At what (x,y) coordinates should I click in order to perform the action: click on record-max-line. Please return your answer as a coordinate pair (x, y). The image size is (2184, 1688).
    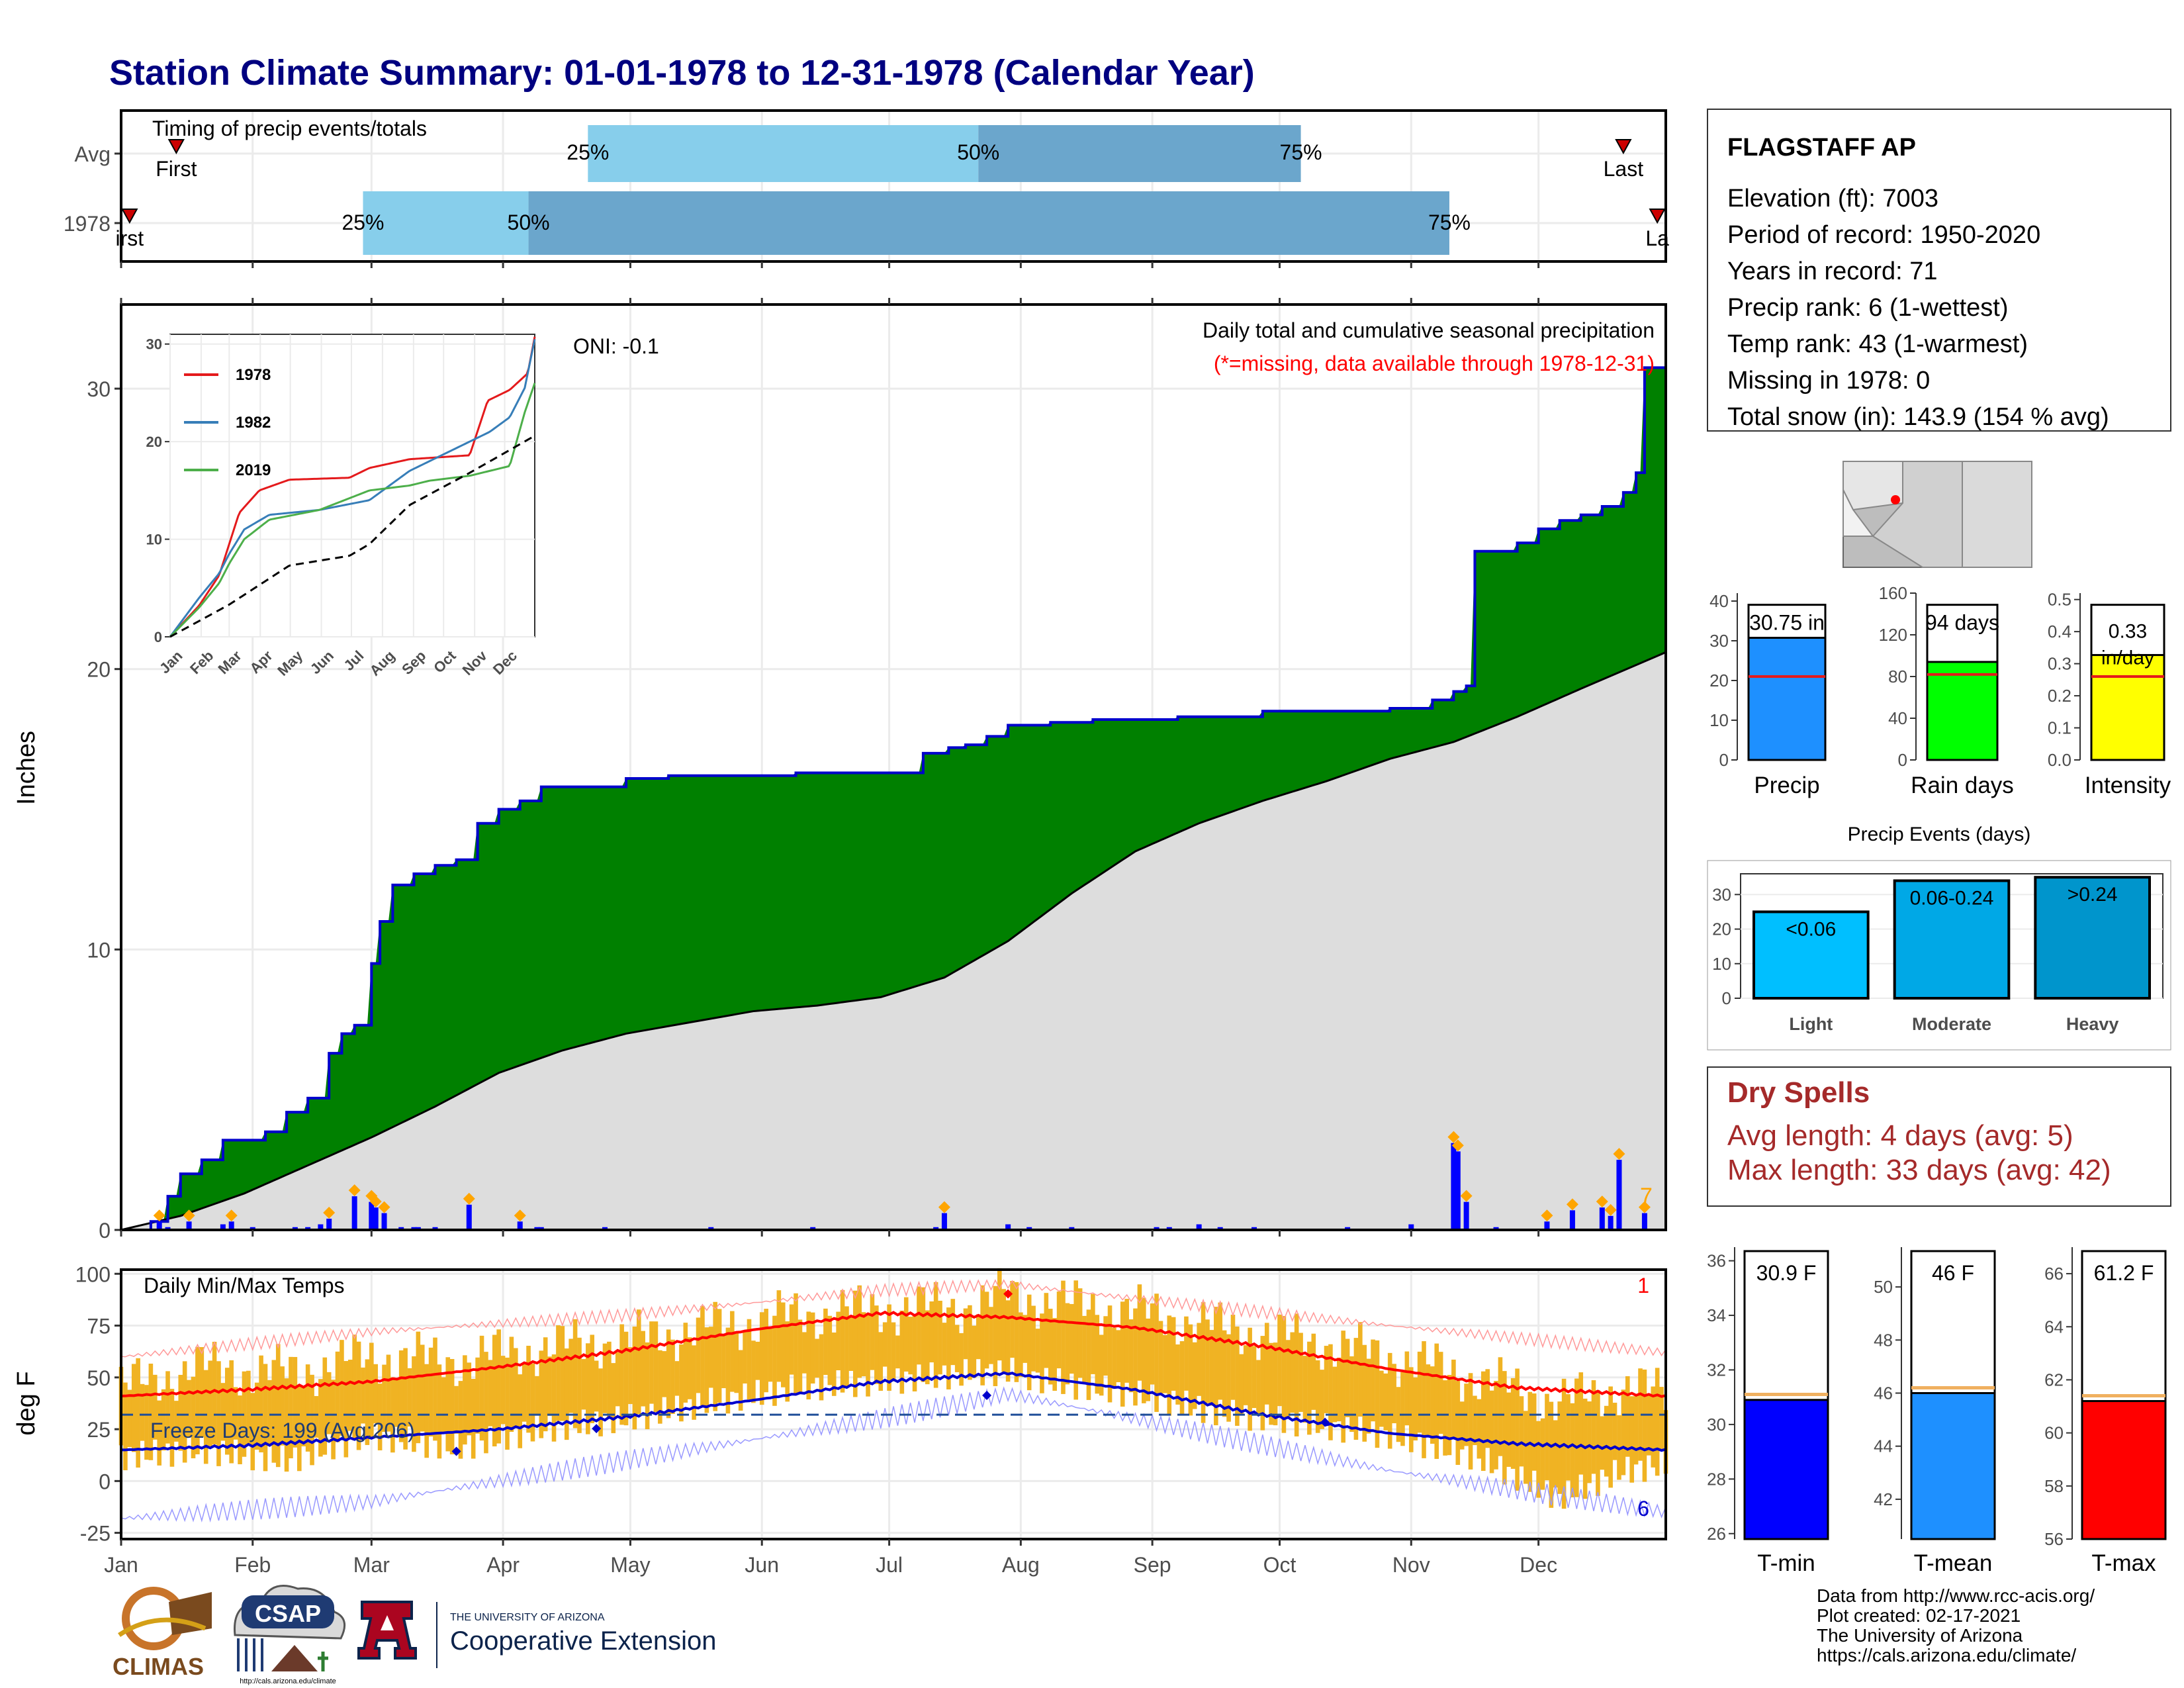
    Looking at the image, I should click on (893, 1318).